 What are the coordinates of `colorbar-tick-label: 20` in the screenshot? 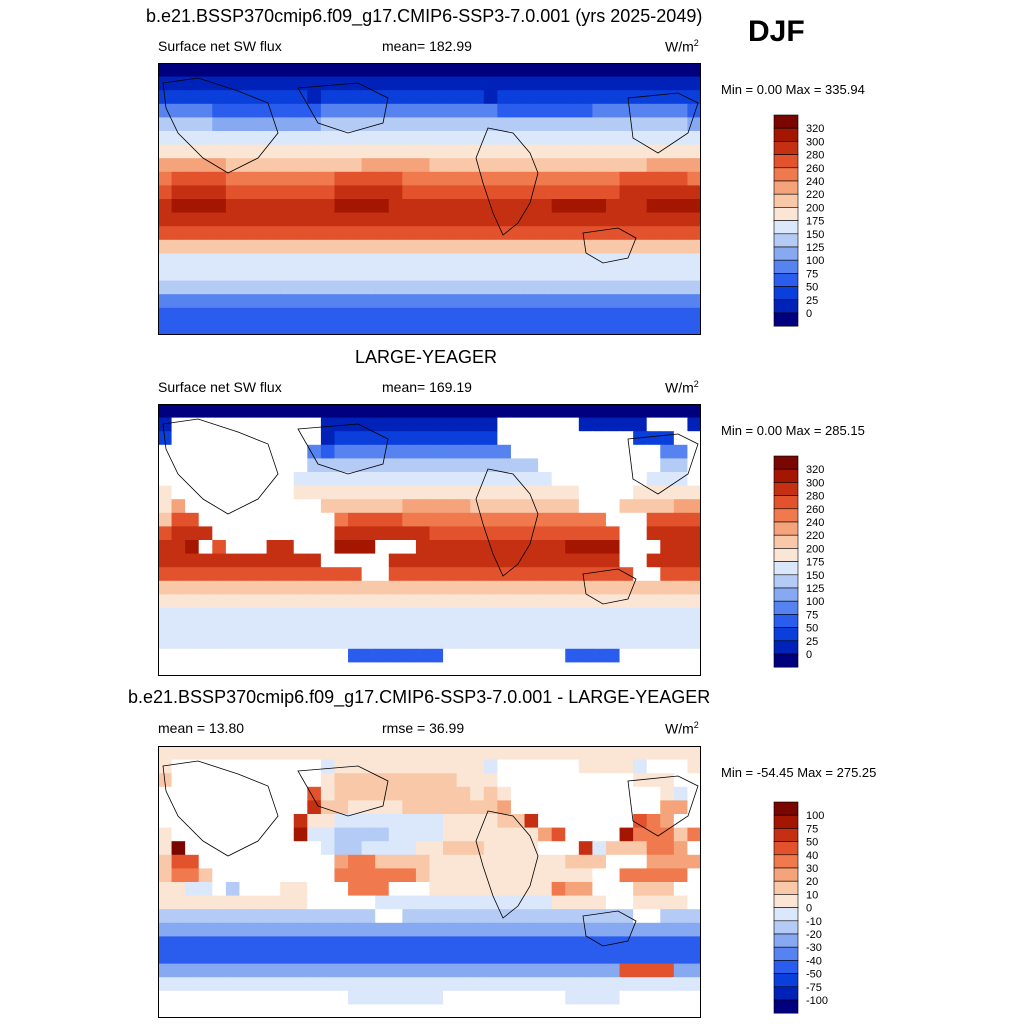 It's located at (812, 882).